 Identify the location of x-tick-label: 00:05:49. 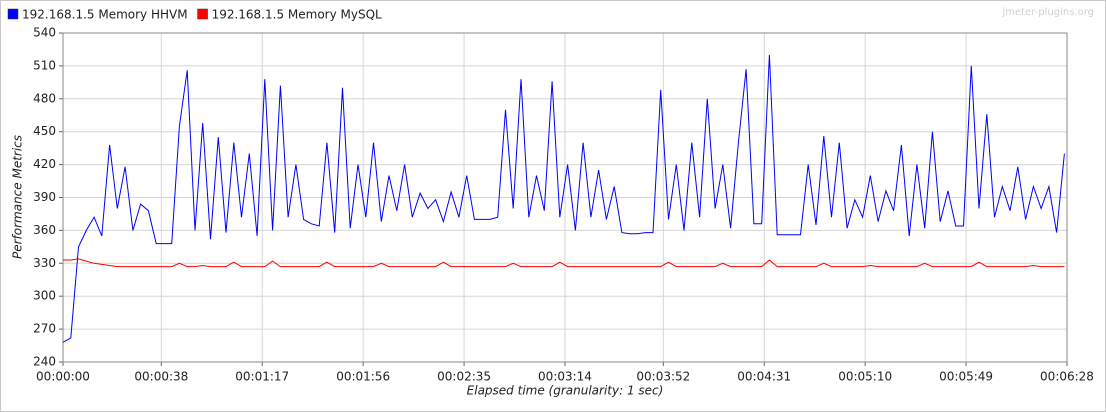
(966, 377).